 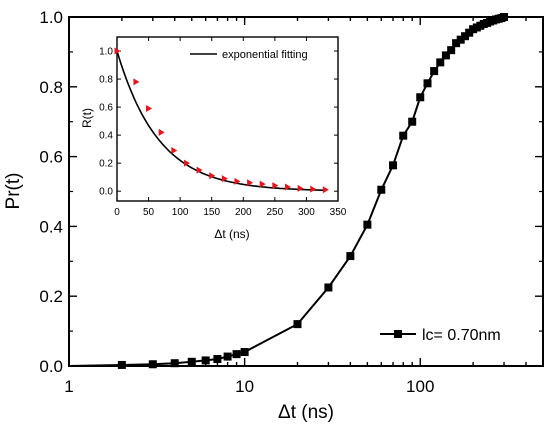 What do you see at coordinates (275, 212) in the screenshot?
I see `inset-x-tick-label: 250` at bounding box center [275, 212].